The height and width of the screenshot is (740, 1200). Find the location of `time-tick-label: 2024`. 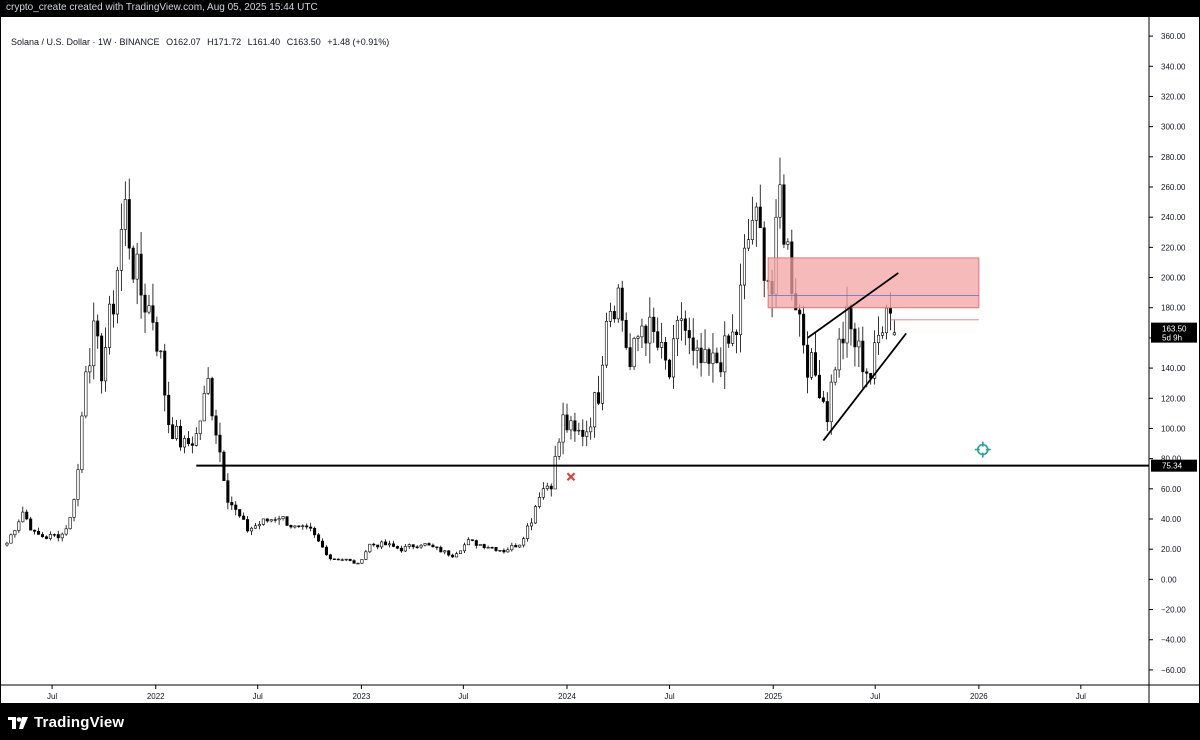

time-tick-label: 2024 is located at coordinates (567, 696).